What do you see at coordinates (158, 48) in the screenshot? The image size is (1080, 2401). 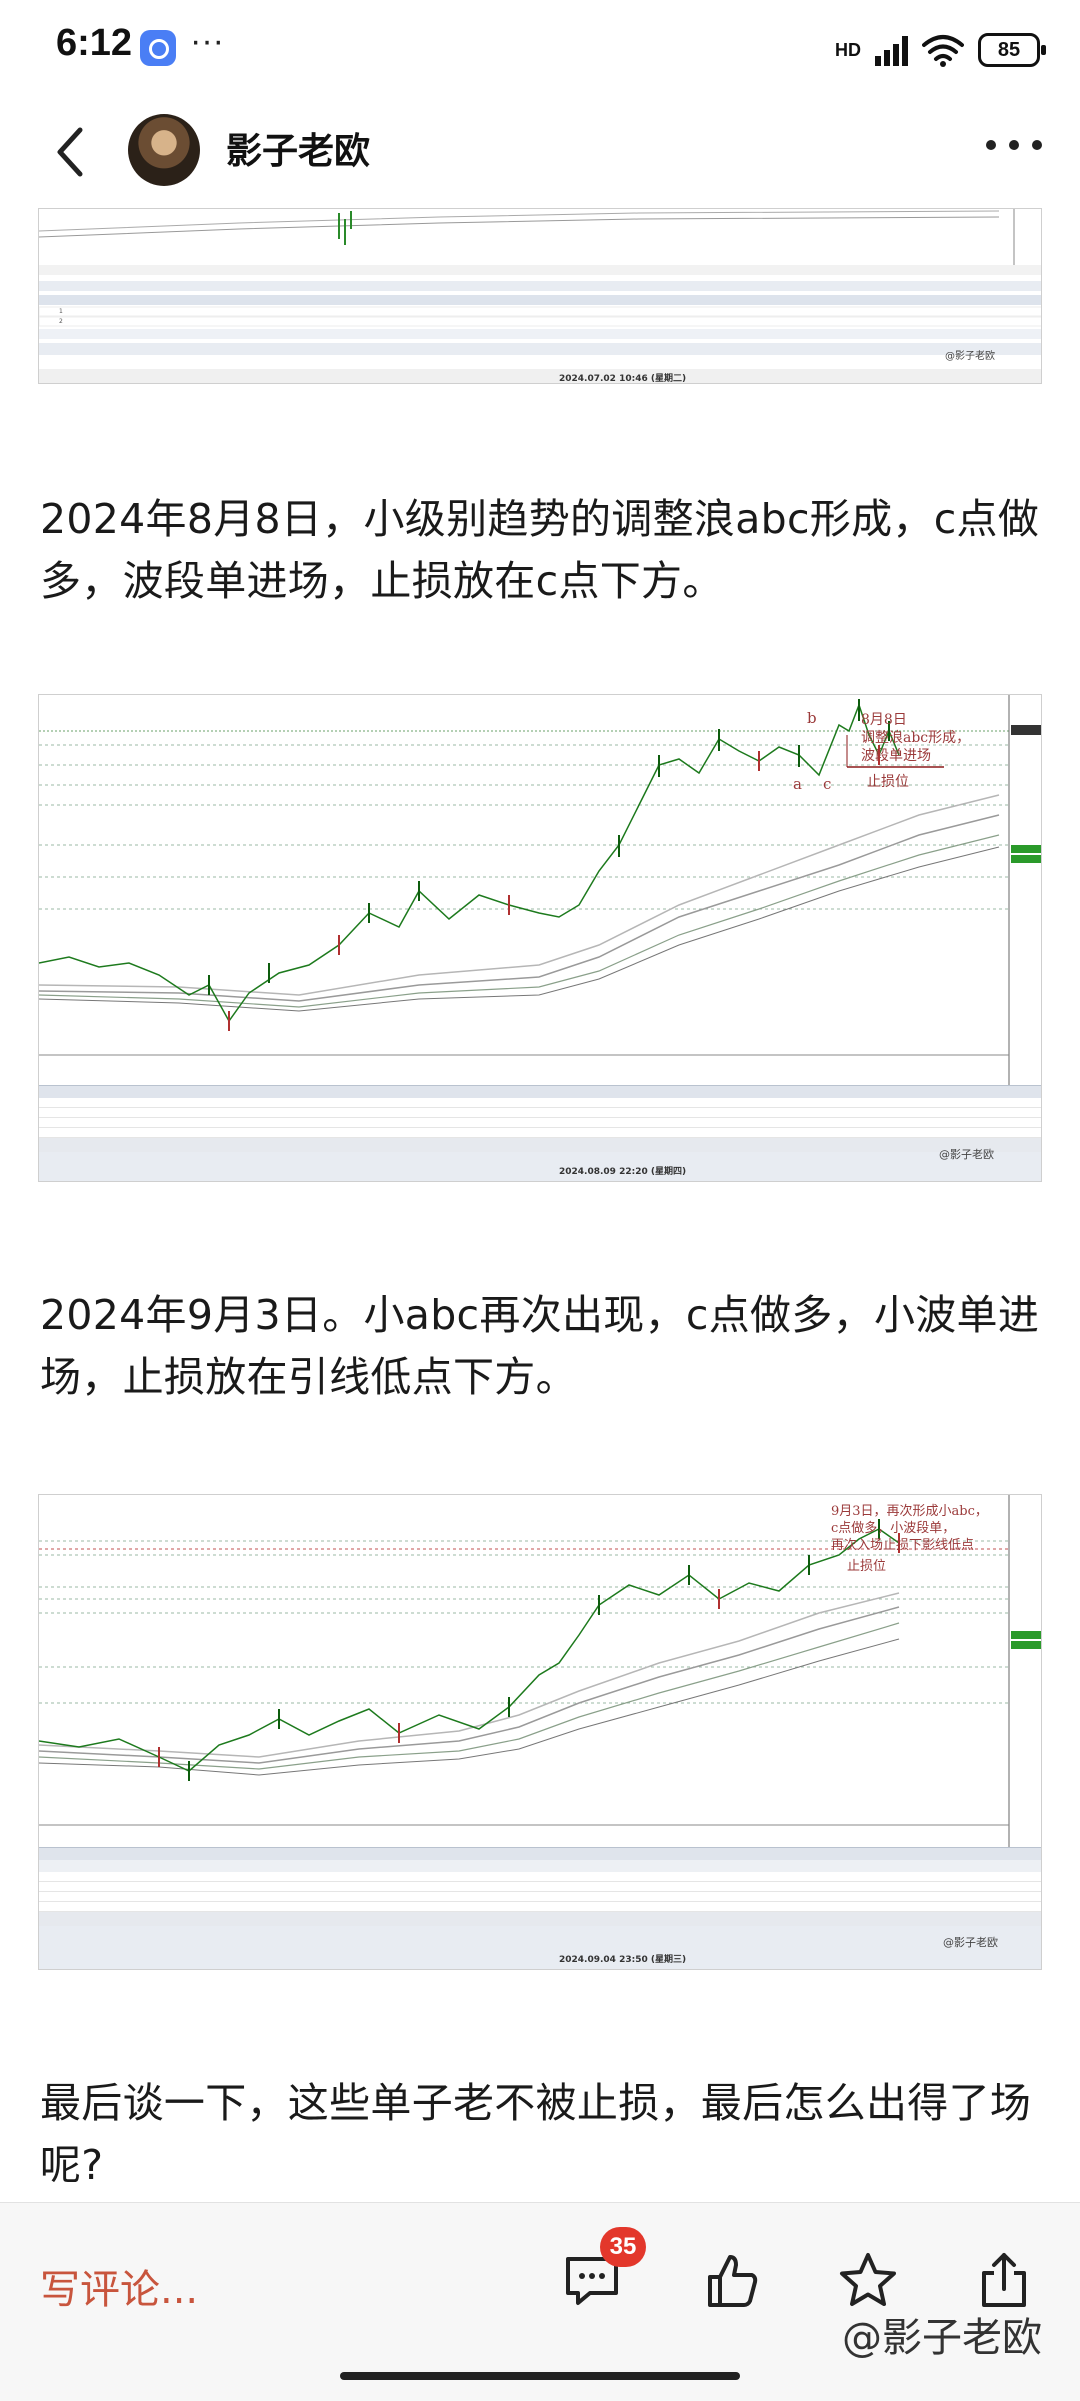 I see `app-notification-icon` at bounding box center [158, 48].